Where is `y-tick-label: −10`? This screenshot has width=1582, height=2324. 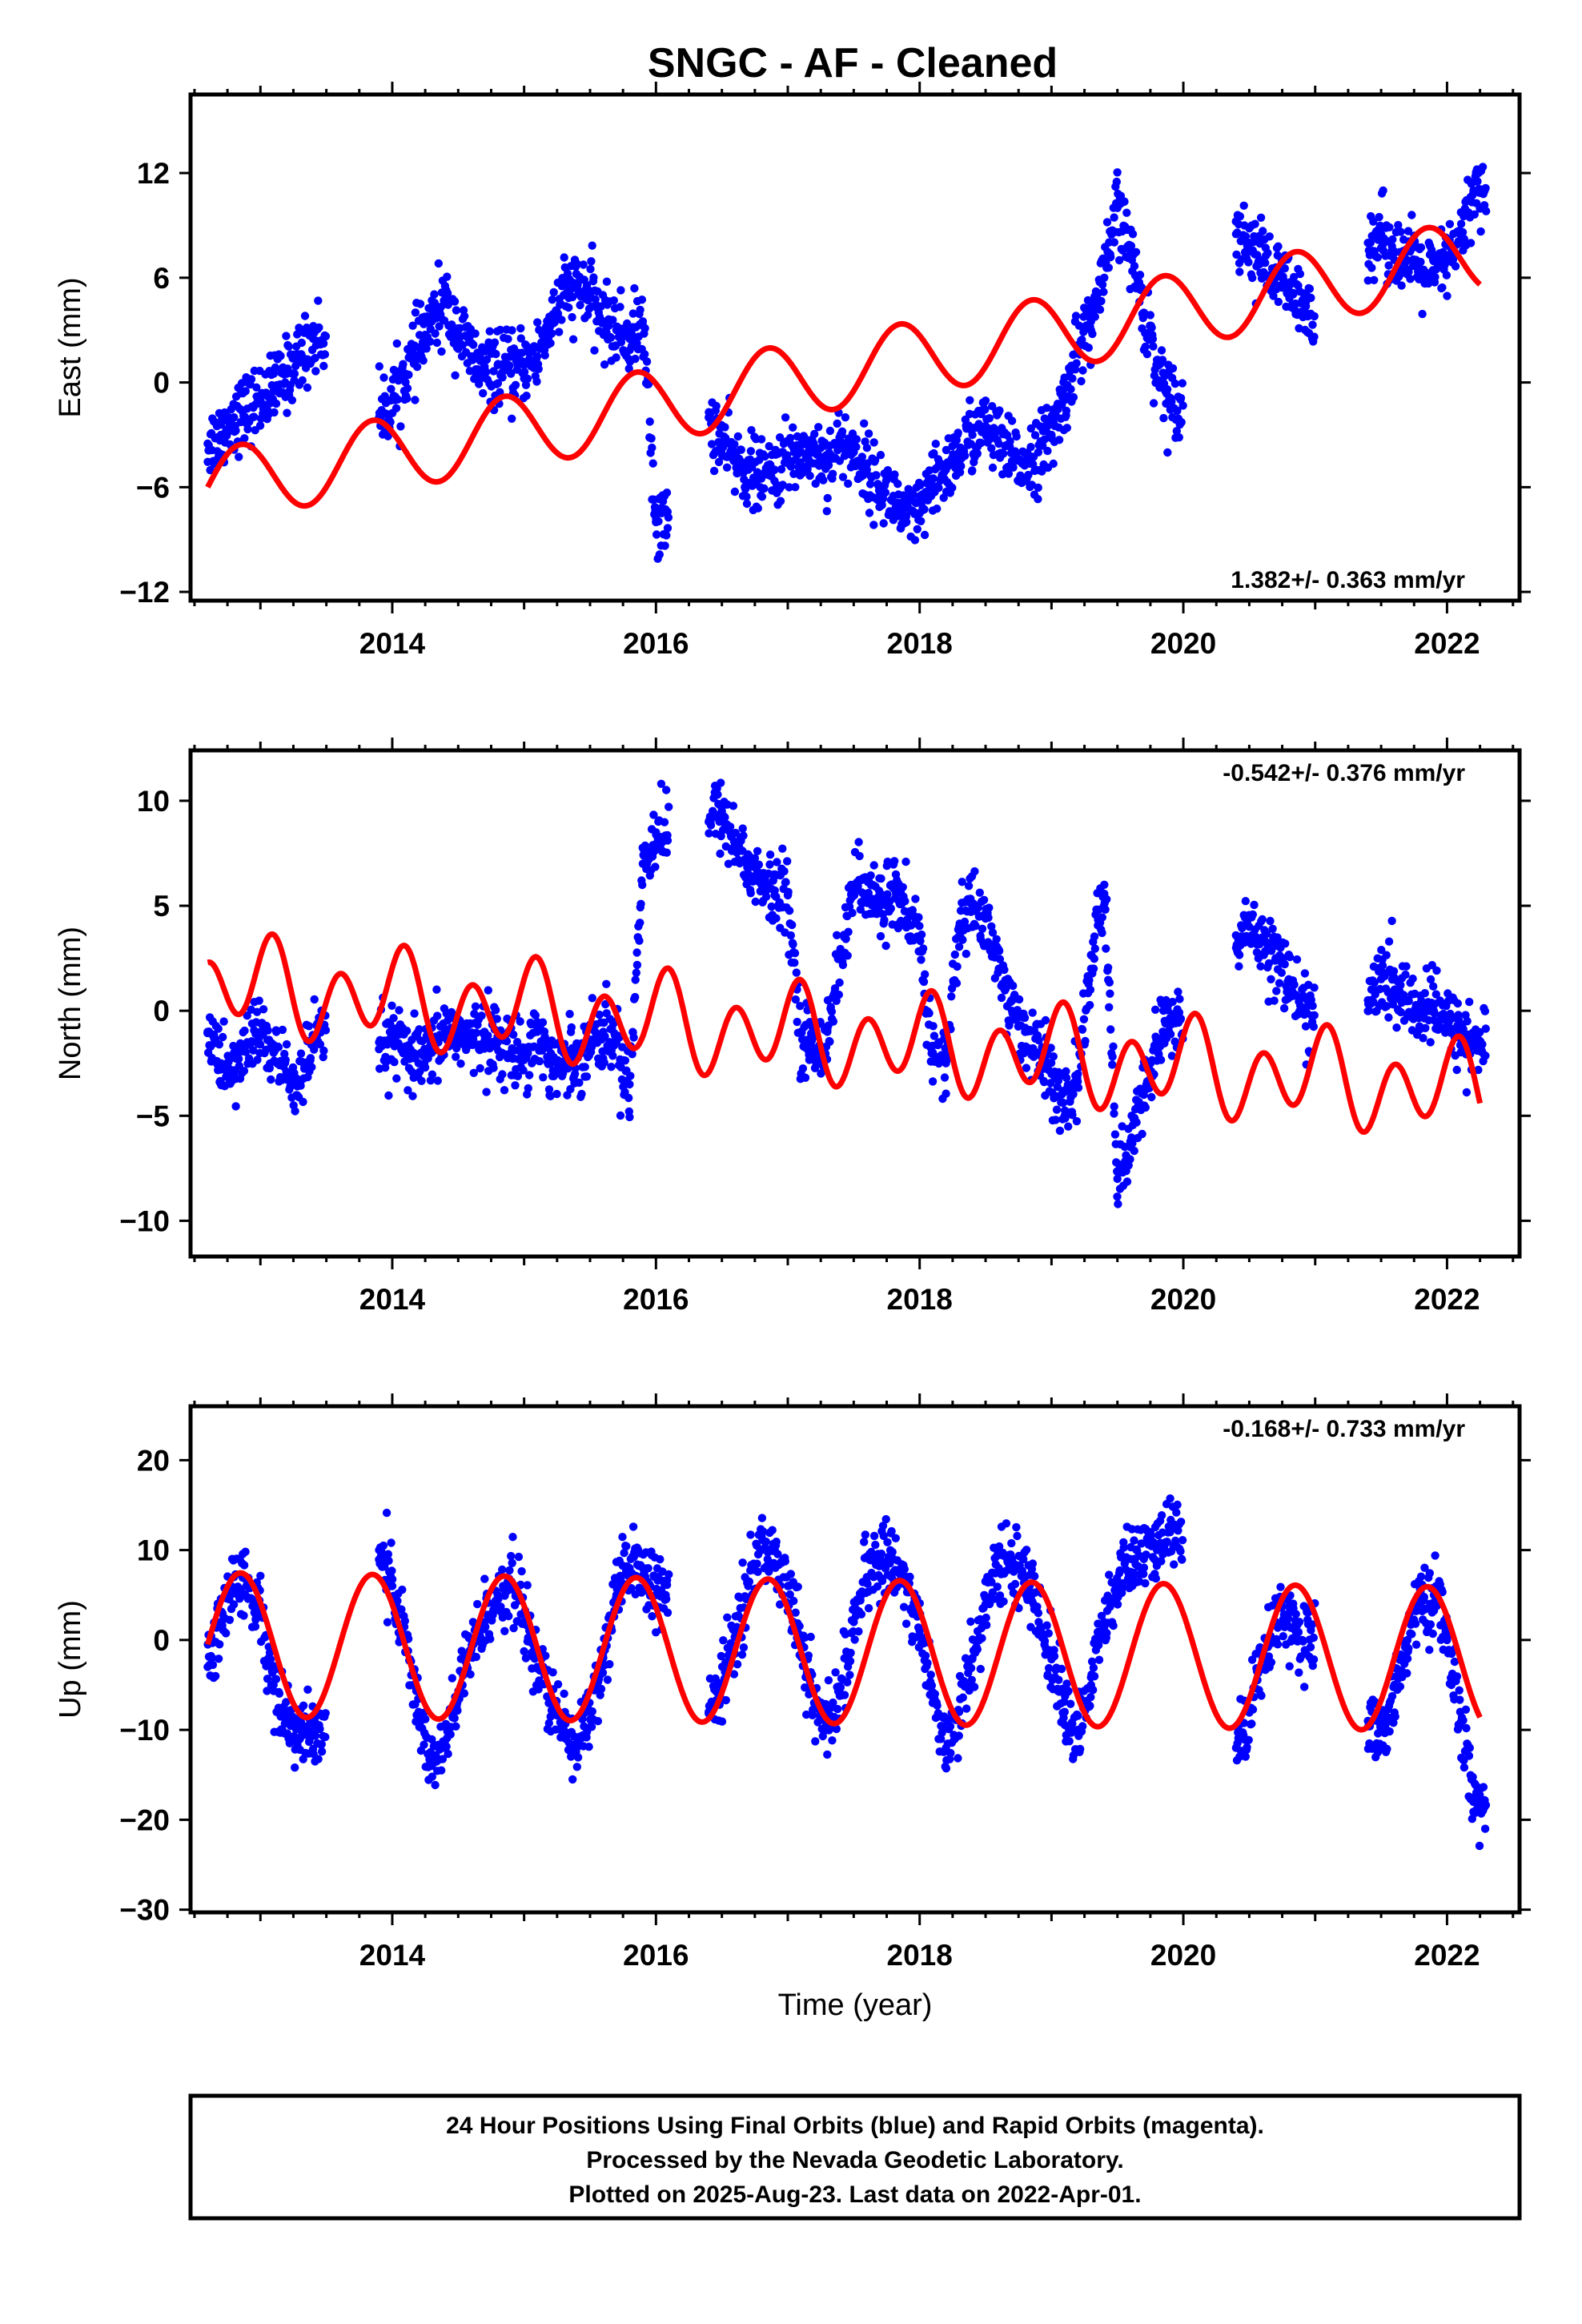
y-tick-label: −10 is located at coordinates (144, 1220).